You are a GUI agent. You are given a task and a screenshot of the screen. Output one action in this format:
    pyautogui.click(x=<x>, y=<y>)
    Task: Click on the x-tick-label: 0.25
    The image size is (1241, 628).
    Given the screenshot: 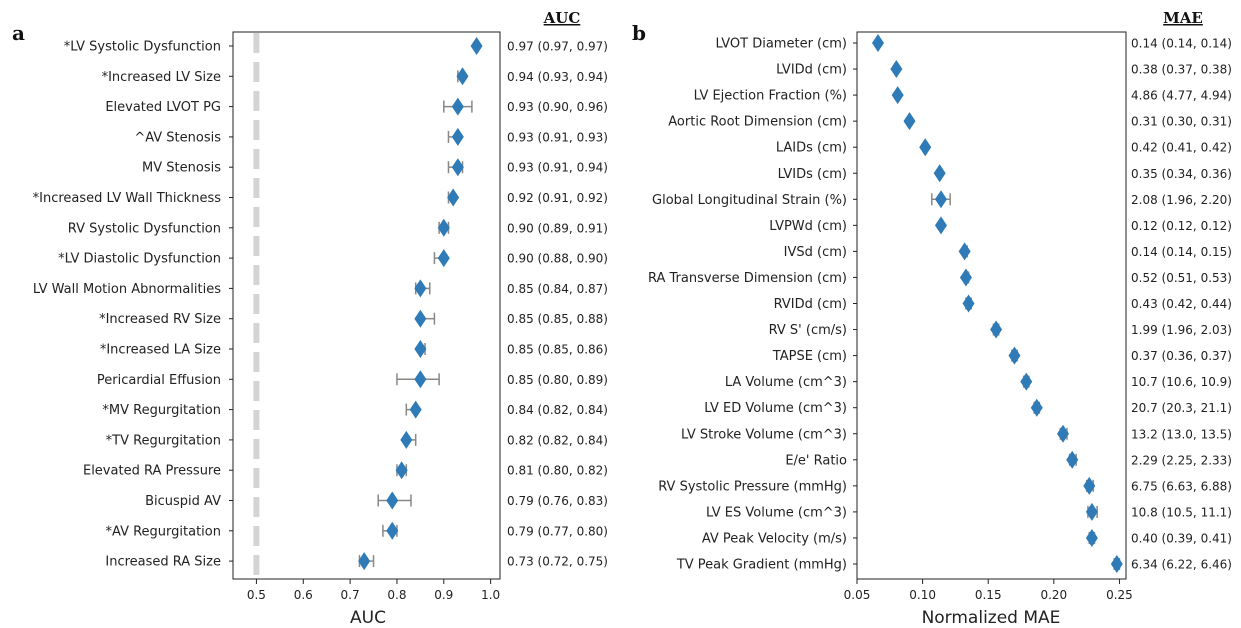 What is the action you would take?
    pyautogui.click(x=1119, y=595)
    